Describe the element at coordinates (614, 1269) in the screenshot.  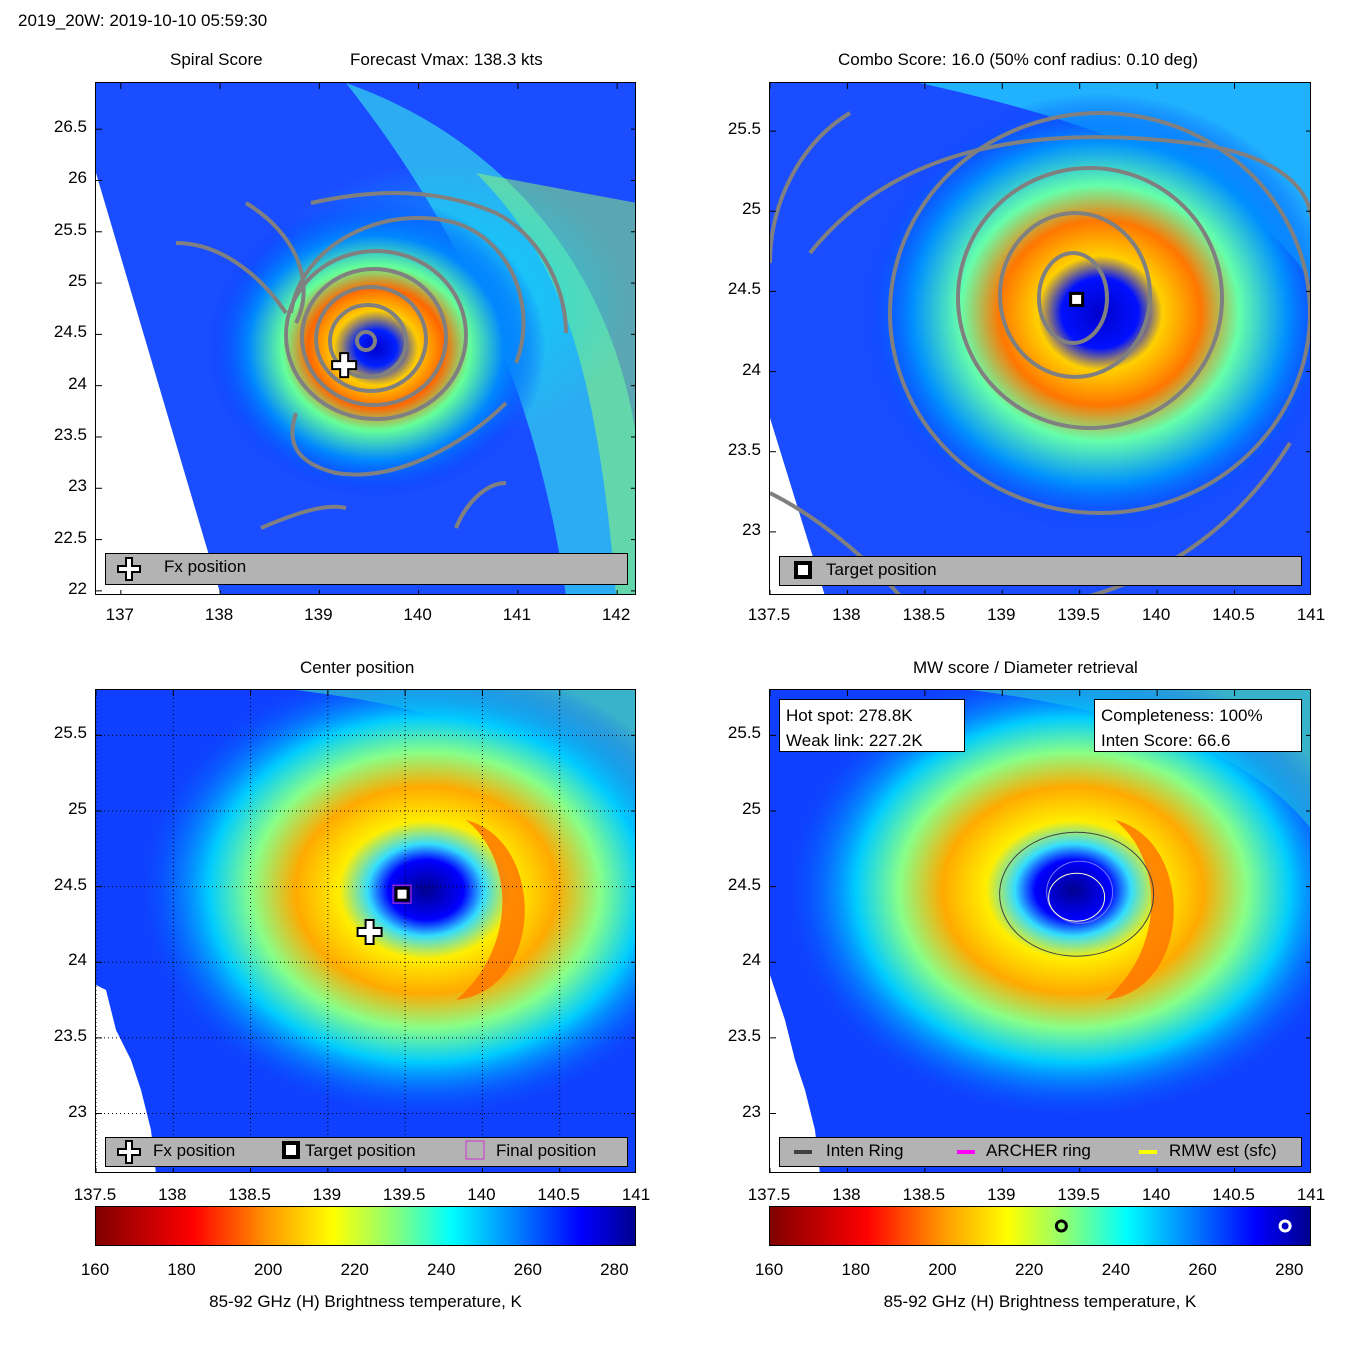
I see `colorbar-tick-label: 280` at that location.